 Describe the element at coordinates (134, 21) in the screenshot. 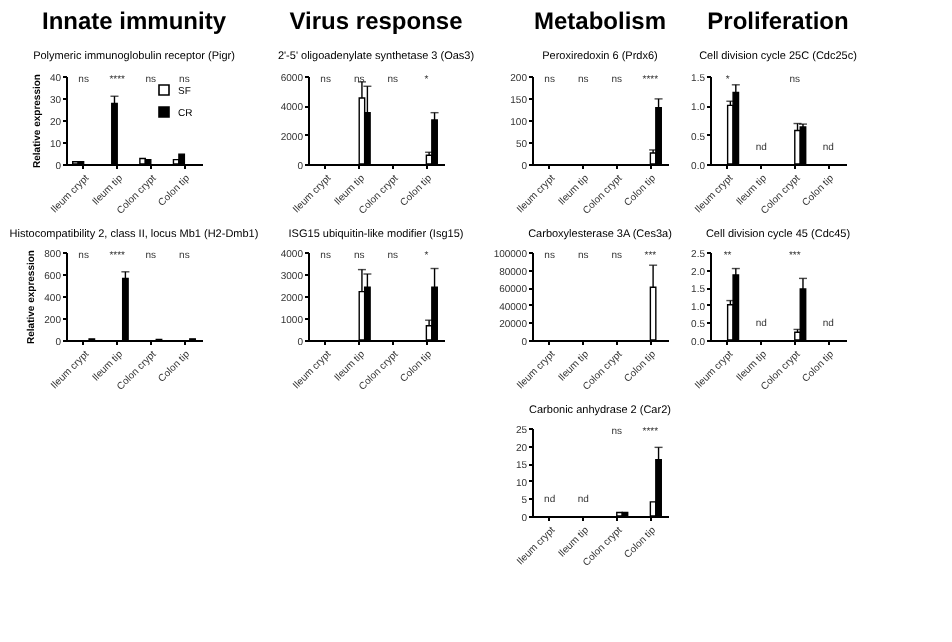

I see `chart-title: Innate immunity` at that location.